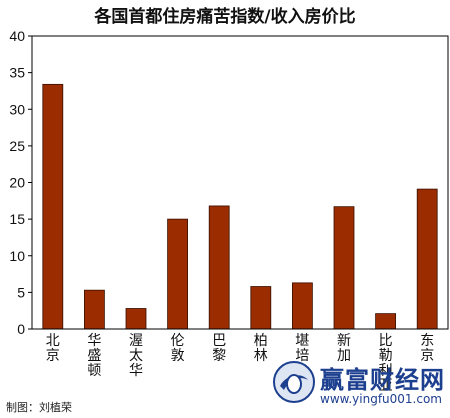  I want to click on watermark-url: www.yingfu001.com, so click(381, 399).